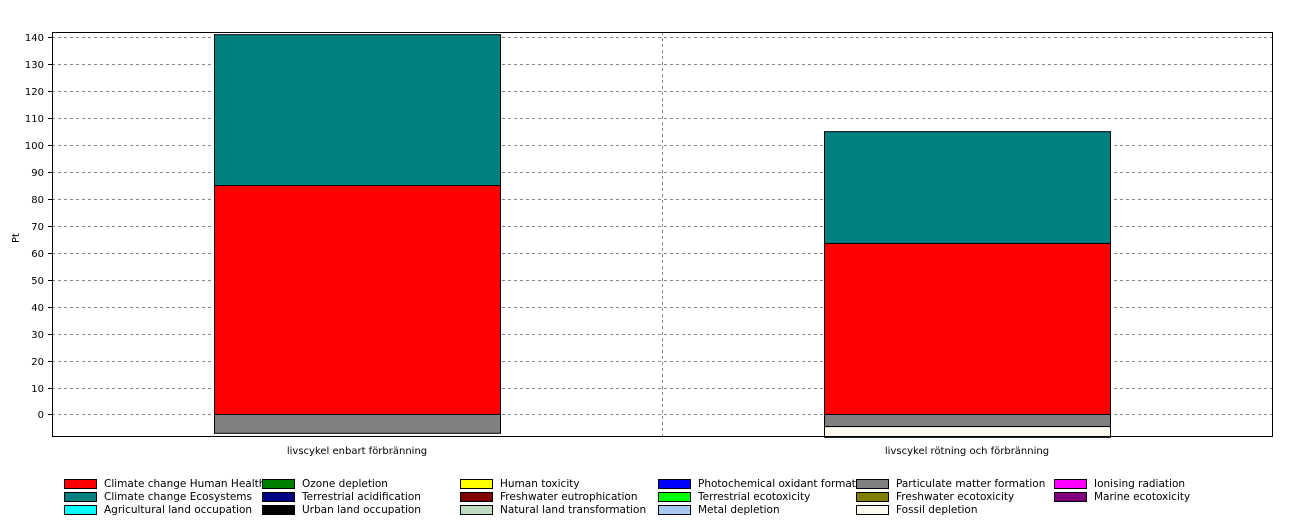 Image resolution: width=1299 pixels, height=524 pixels. What do you see at coordinates (178, 496) in the screenshot?
I see `legend-label: Climate change Ecosystems` at bounding box center [178, 496].